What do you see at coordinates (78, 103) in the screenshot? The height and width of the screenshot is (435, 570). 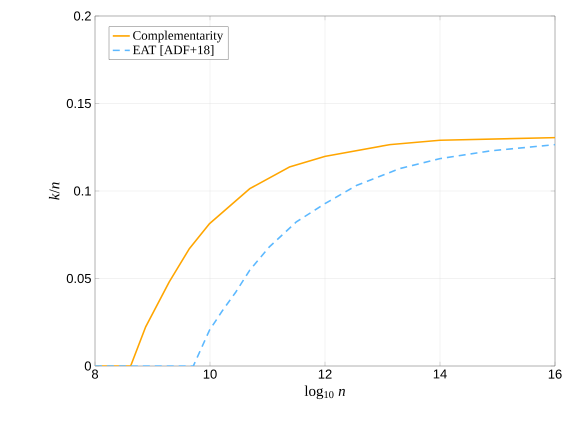 I see `y-tick-label: 0.15` at bounding box center [78, 103].